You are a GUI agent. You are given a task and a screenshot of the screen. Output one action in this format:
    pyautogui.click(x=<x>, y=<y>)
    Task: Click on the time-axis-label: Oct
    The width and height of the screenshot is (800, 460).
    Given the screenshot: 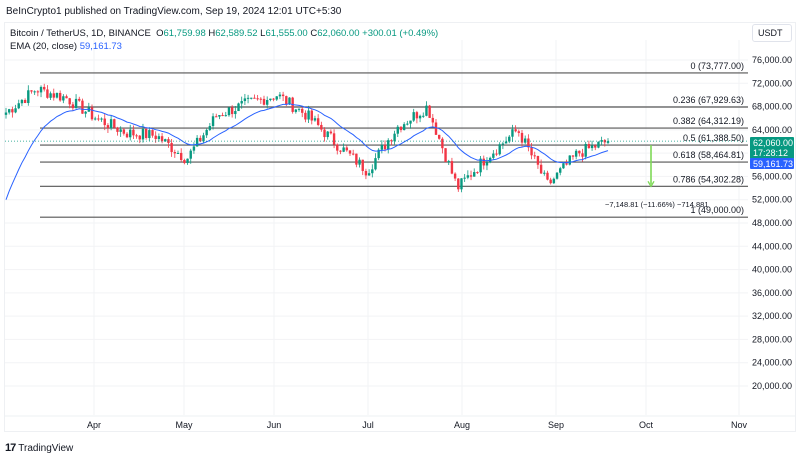 What is the action you would take?
    pyautogui.click(x=646, y=425)
    